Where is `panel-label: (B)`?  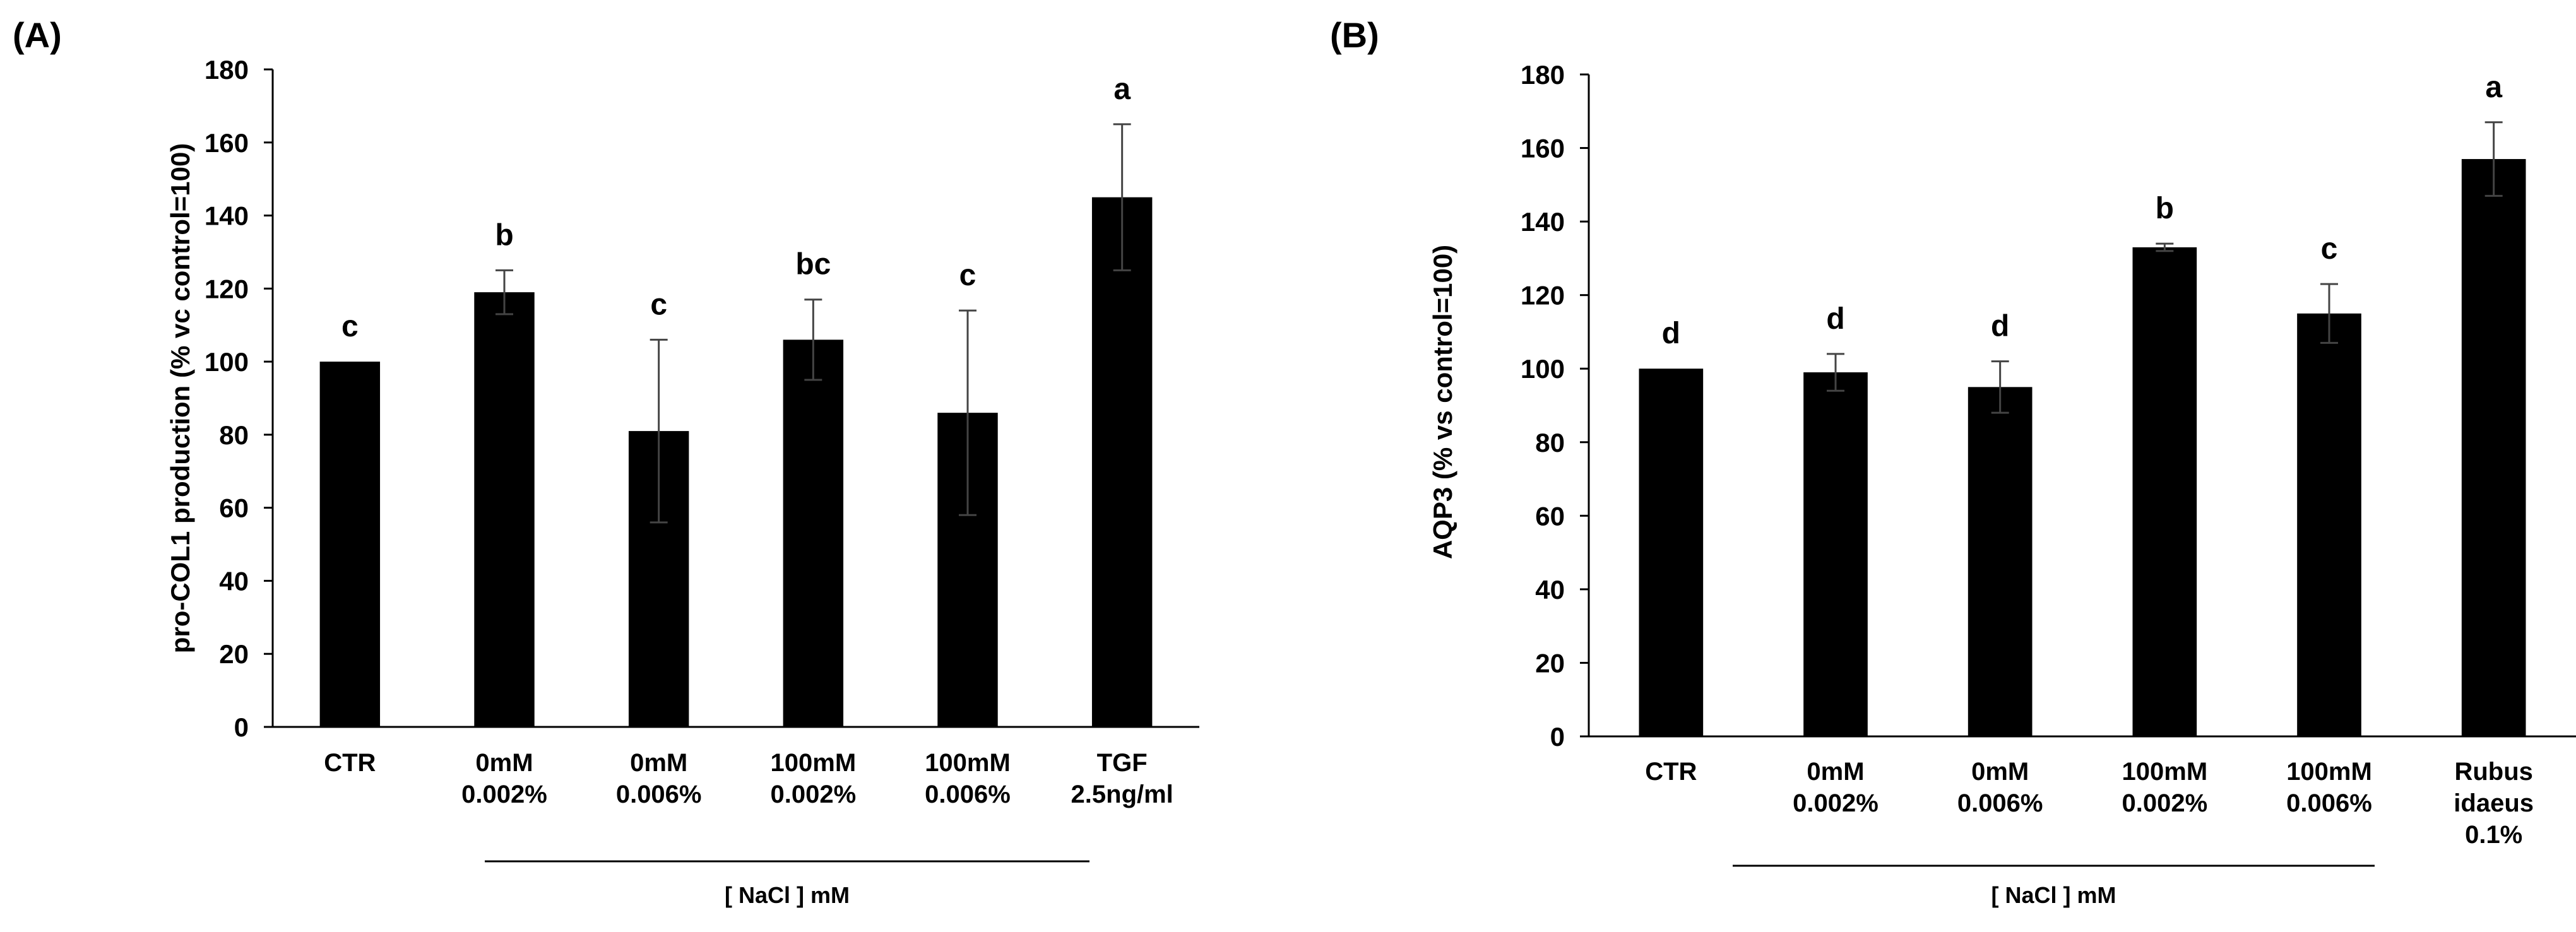
panel-label: (B) is located at coordinates (1354, 35).